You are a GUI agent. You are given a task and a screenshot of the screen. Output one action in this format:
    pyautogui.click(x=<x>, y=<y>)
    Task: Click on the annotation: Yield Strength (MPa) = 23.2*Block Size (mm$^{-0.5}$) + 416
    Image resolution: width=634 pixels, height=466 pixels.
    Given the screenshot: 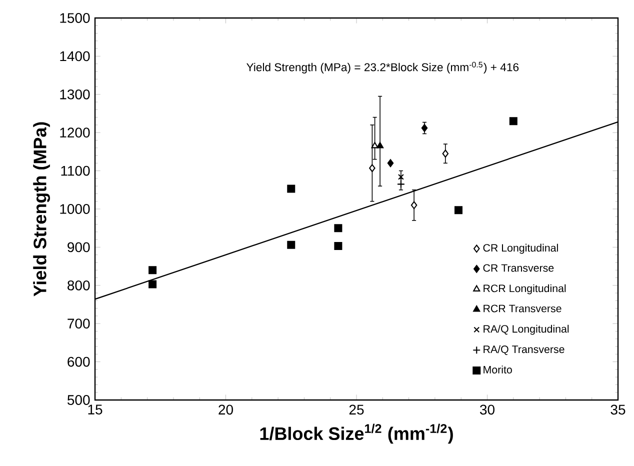 What is the action you would take?
    pyautogui.click(x=382, y=68)
    